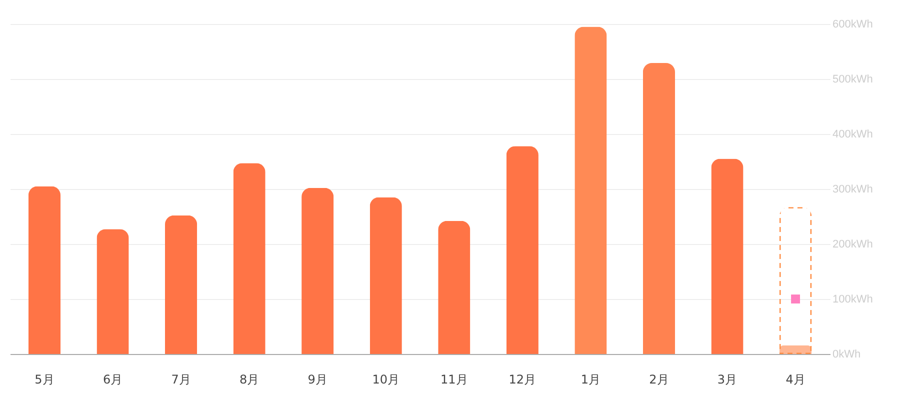 The width and height of the screenshot is (900, 418). Describe the element at coordinates (727, 379) in the screenshot. I see `x-tick-label: 3月` at that location.